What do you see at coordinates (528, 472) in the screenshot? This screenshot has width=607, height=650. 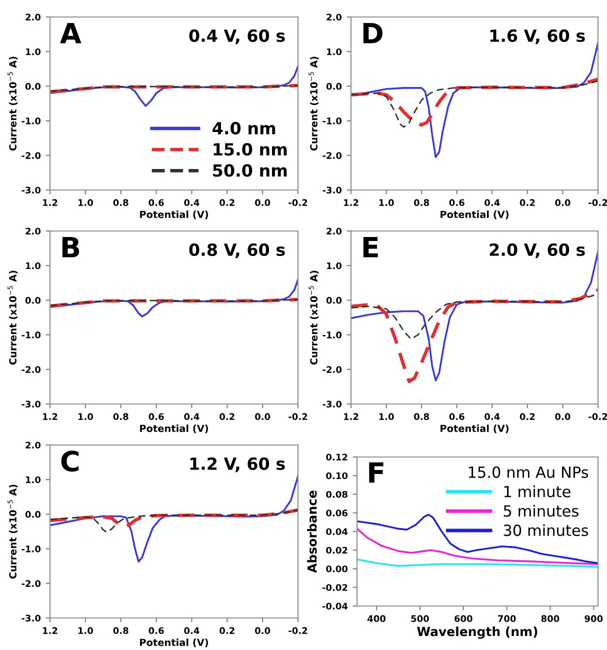 I see `legend-title: 15.0 nm Au NPs` at bounding box center [528, 472].